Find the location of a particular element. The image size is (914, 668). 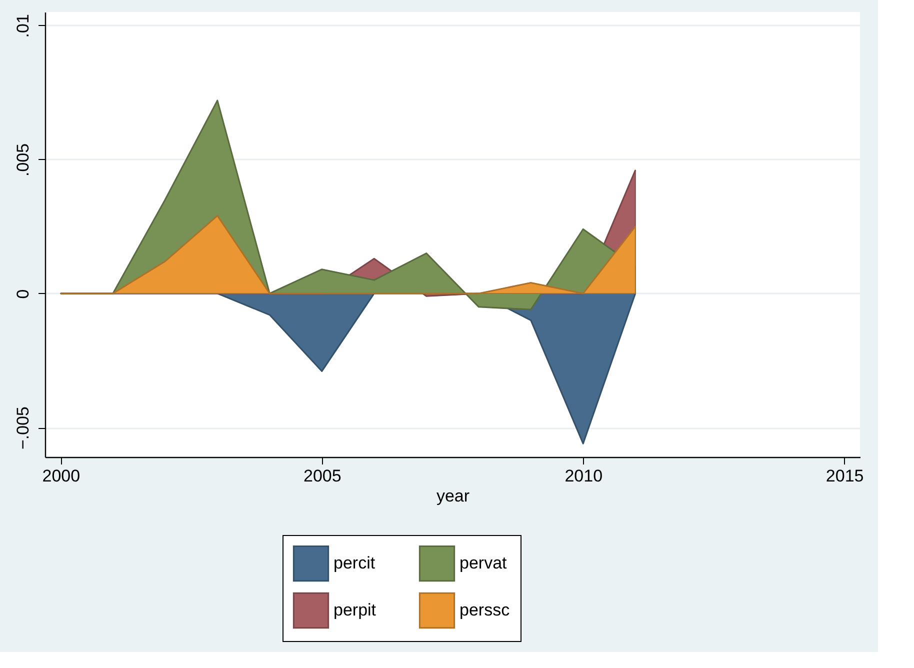

x-tick-label: 2010 is located at coordinates (583, 476).